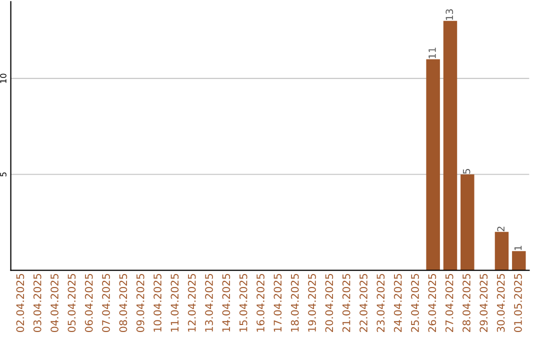  What do you see at coordinates (260, 303) in the screenshot?
I see `x-tick-label: 16.04.2025` at bounding box center [260, 303].